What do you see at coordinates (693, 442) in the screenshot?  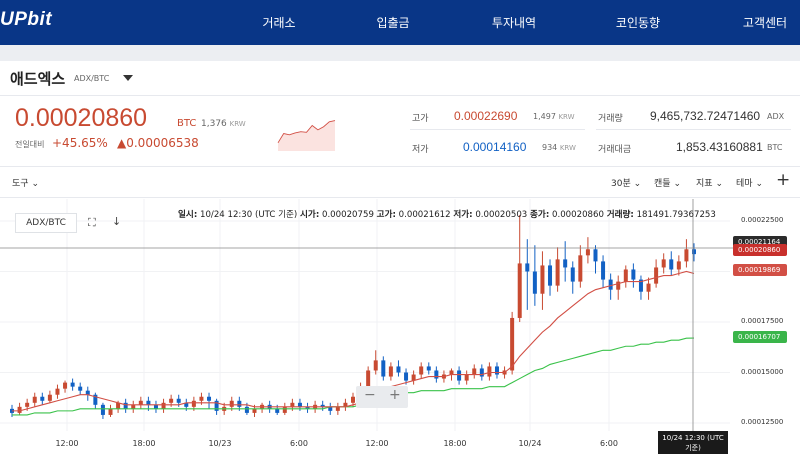 I see `cursor-time-badge: 10/24 12:30 (UTC 기준)` at bounding box center [693, 442].